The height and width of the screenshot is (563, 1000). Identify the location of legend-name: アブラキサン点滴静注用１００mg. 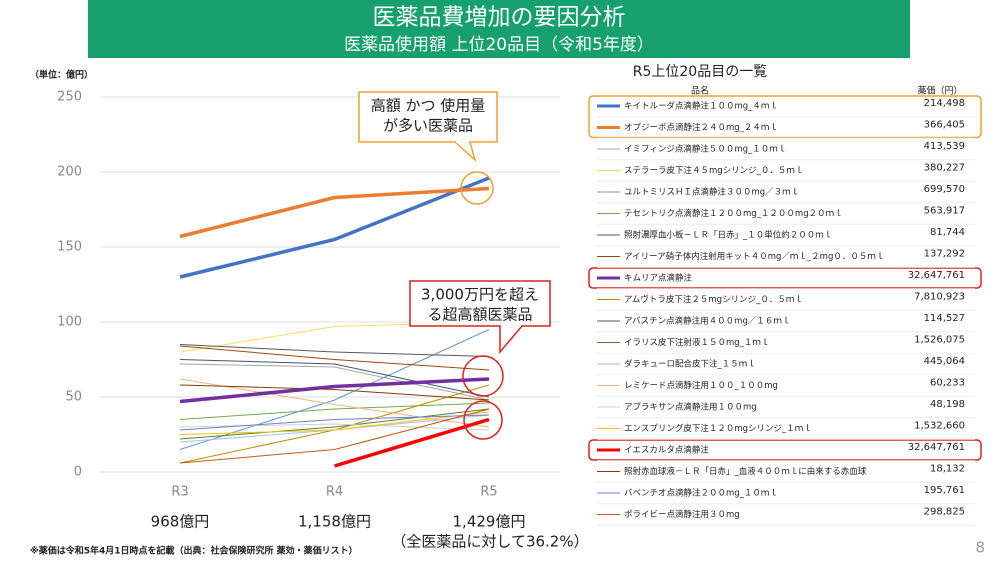
(690, 407).